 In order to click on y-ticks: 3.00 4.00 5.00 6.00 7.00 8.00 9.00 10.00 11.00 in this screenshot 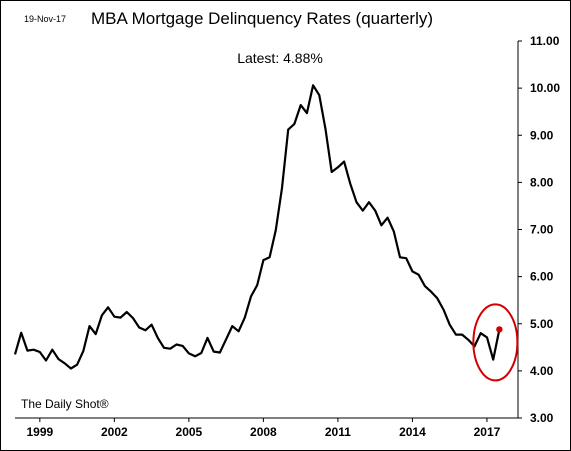, I will do `click(539, 229)`.